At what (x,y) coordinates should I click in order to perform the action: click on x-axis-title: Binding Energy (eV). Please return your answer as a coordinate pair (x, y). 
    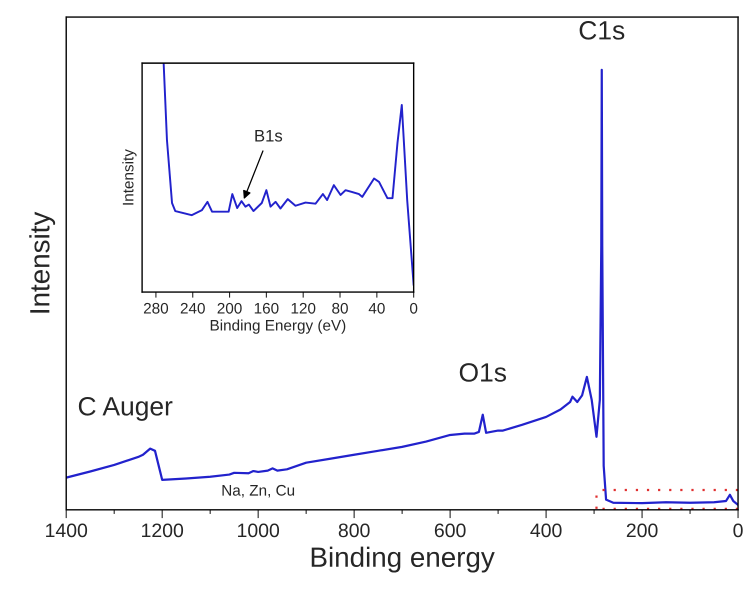
    Looking at the image, I should click on (278, 326).